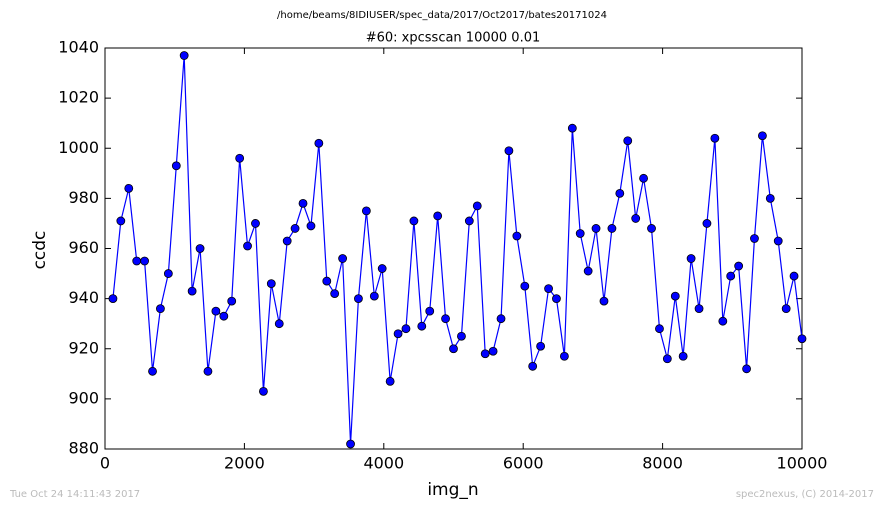 The height and width of the screenshot is (509, 884). Describe the element at coordinates (83, 297) in the screenshot. I see `y-tick-label: 940` at that location.